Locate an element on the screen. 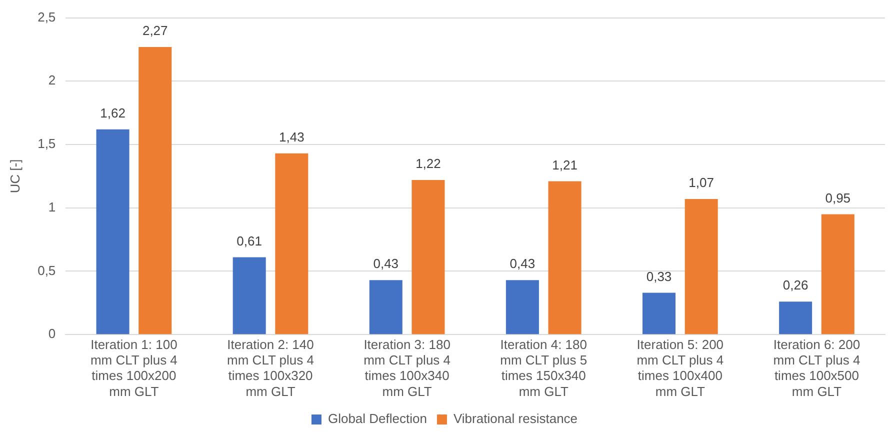 The height and width of the screenshot is (436, 895). data-label: 1,21 is located at coordinates (565, 164).